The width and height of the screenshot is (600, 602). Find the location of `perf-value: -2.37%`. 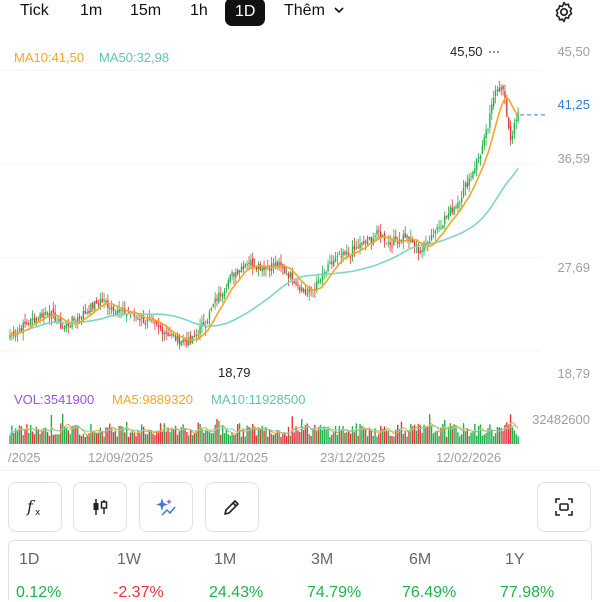

perf-value: -2.37% is located at coordinates (138, 592).